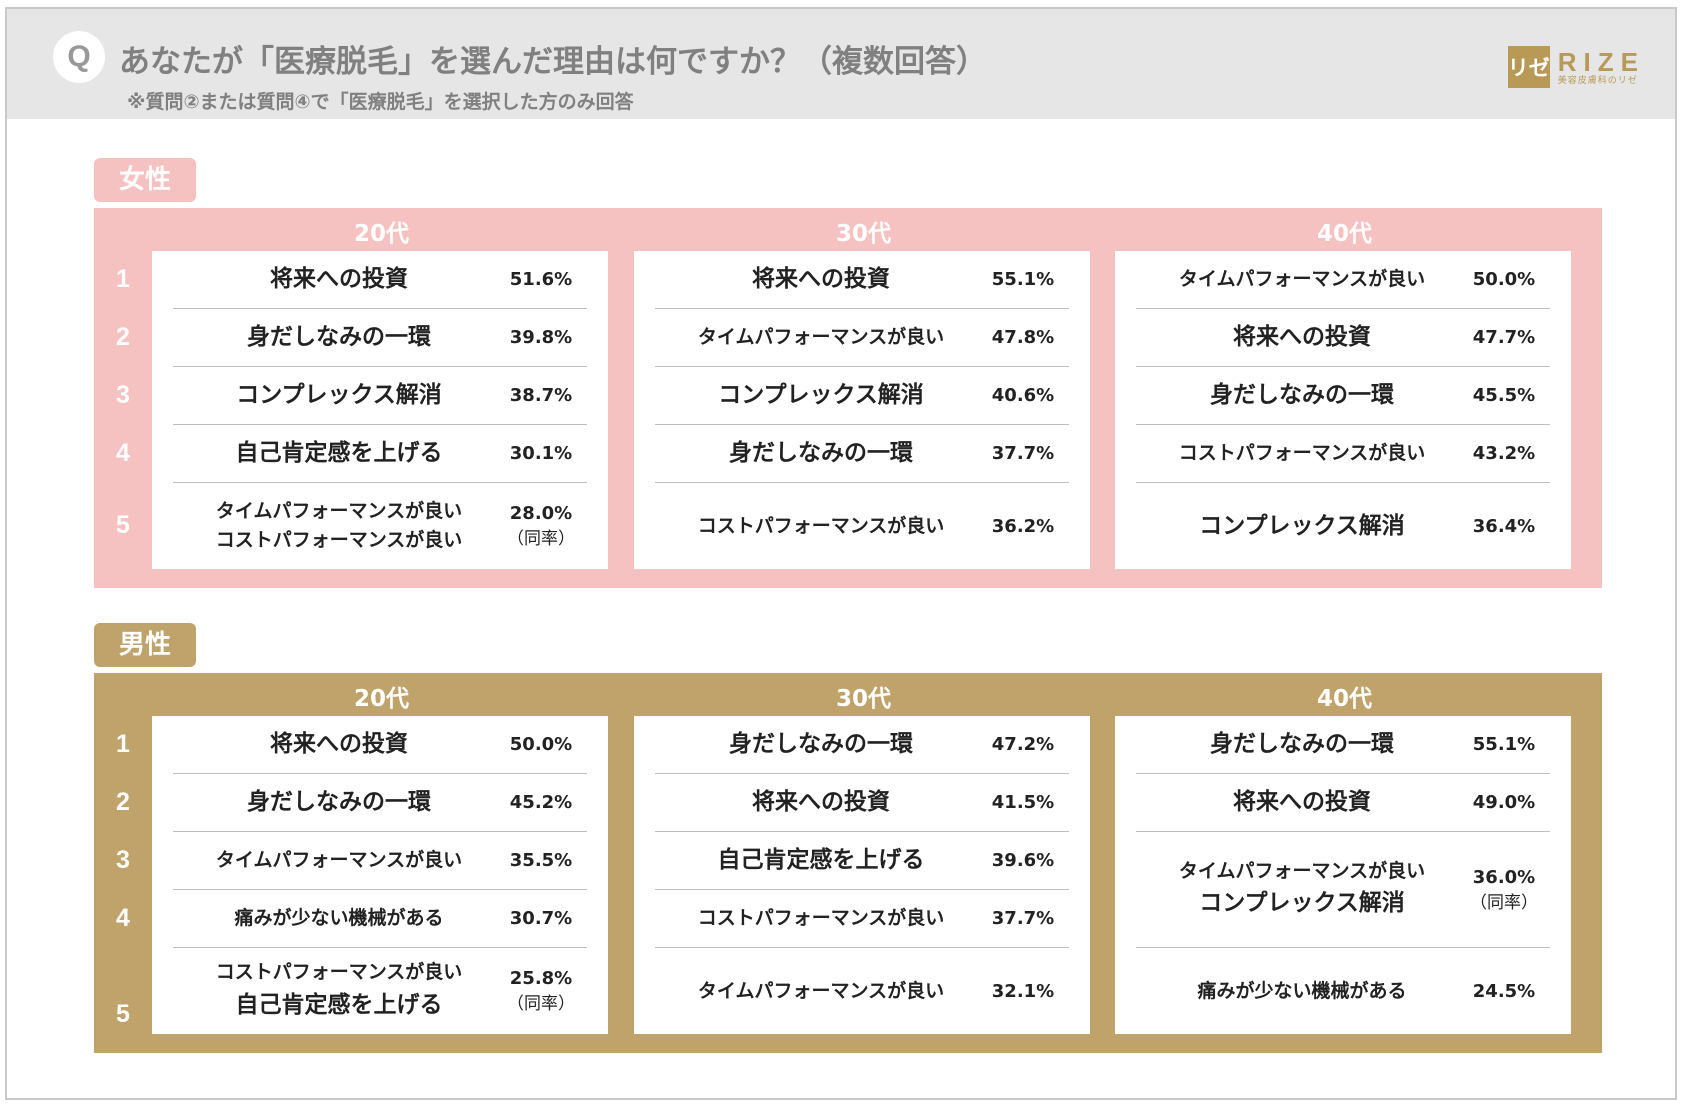  Describe the element at coordinates (863, 699) in the screenshot. I see `age-column-header: 30代` at that location.